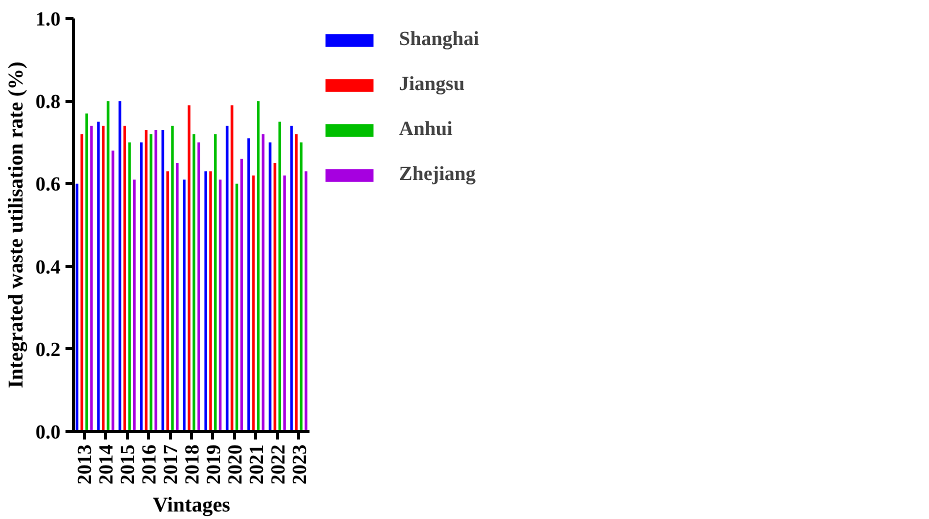 The width and height of the screenshot is (929, 519). What do you see at coordinates (48, 433) in the screenshot?
I see `y-tick-label: 0.0` at bounding box center [48, 433].